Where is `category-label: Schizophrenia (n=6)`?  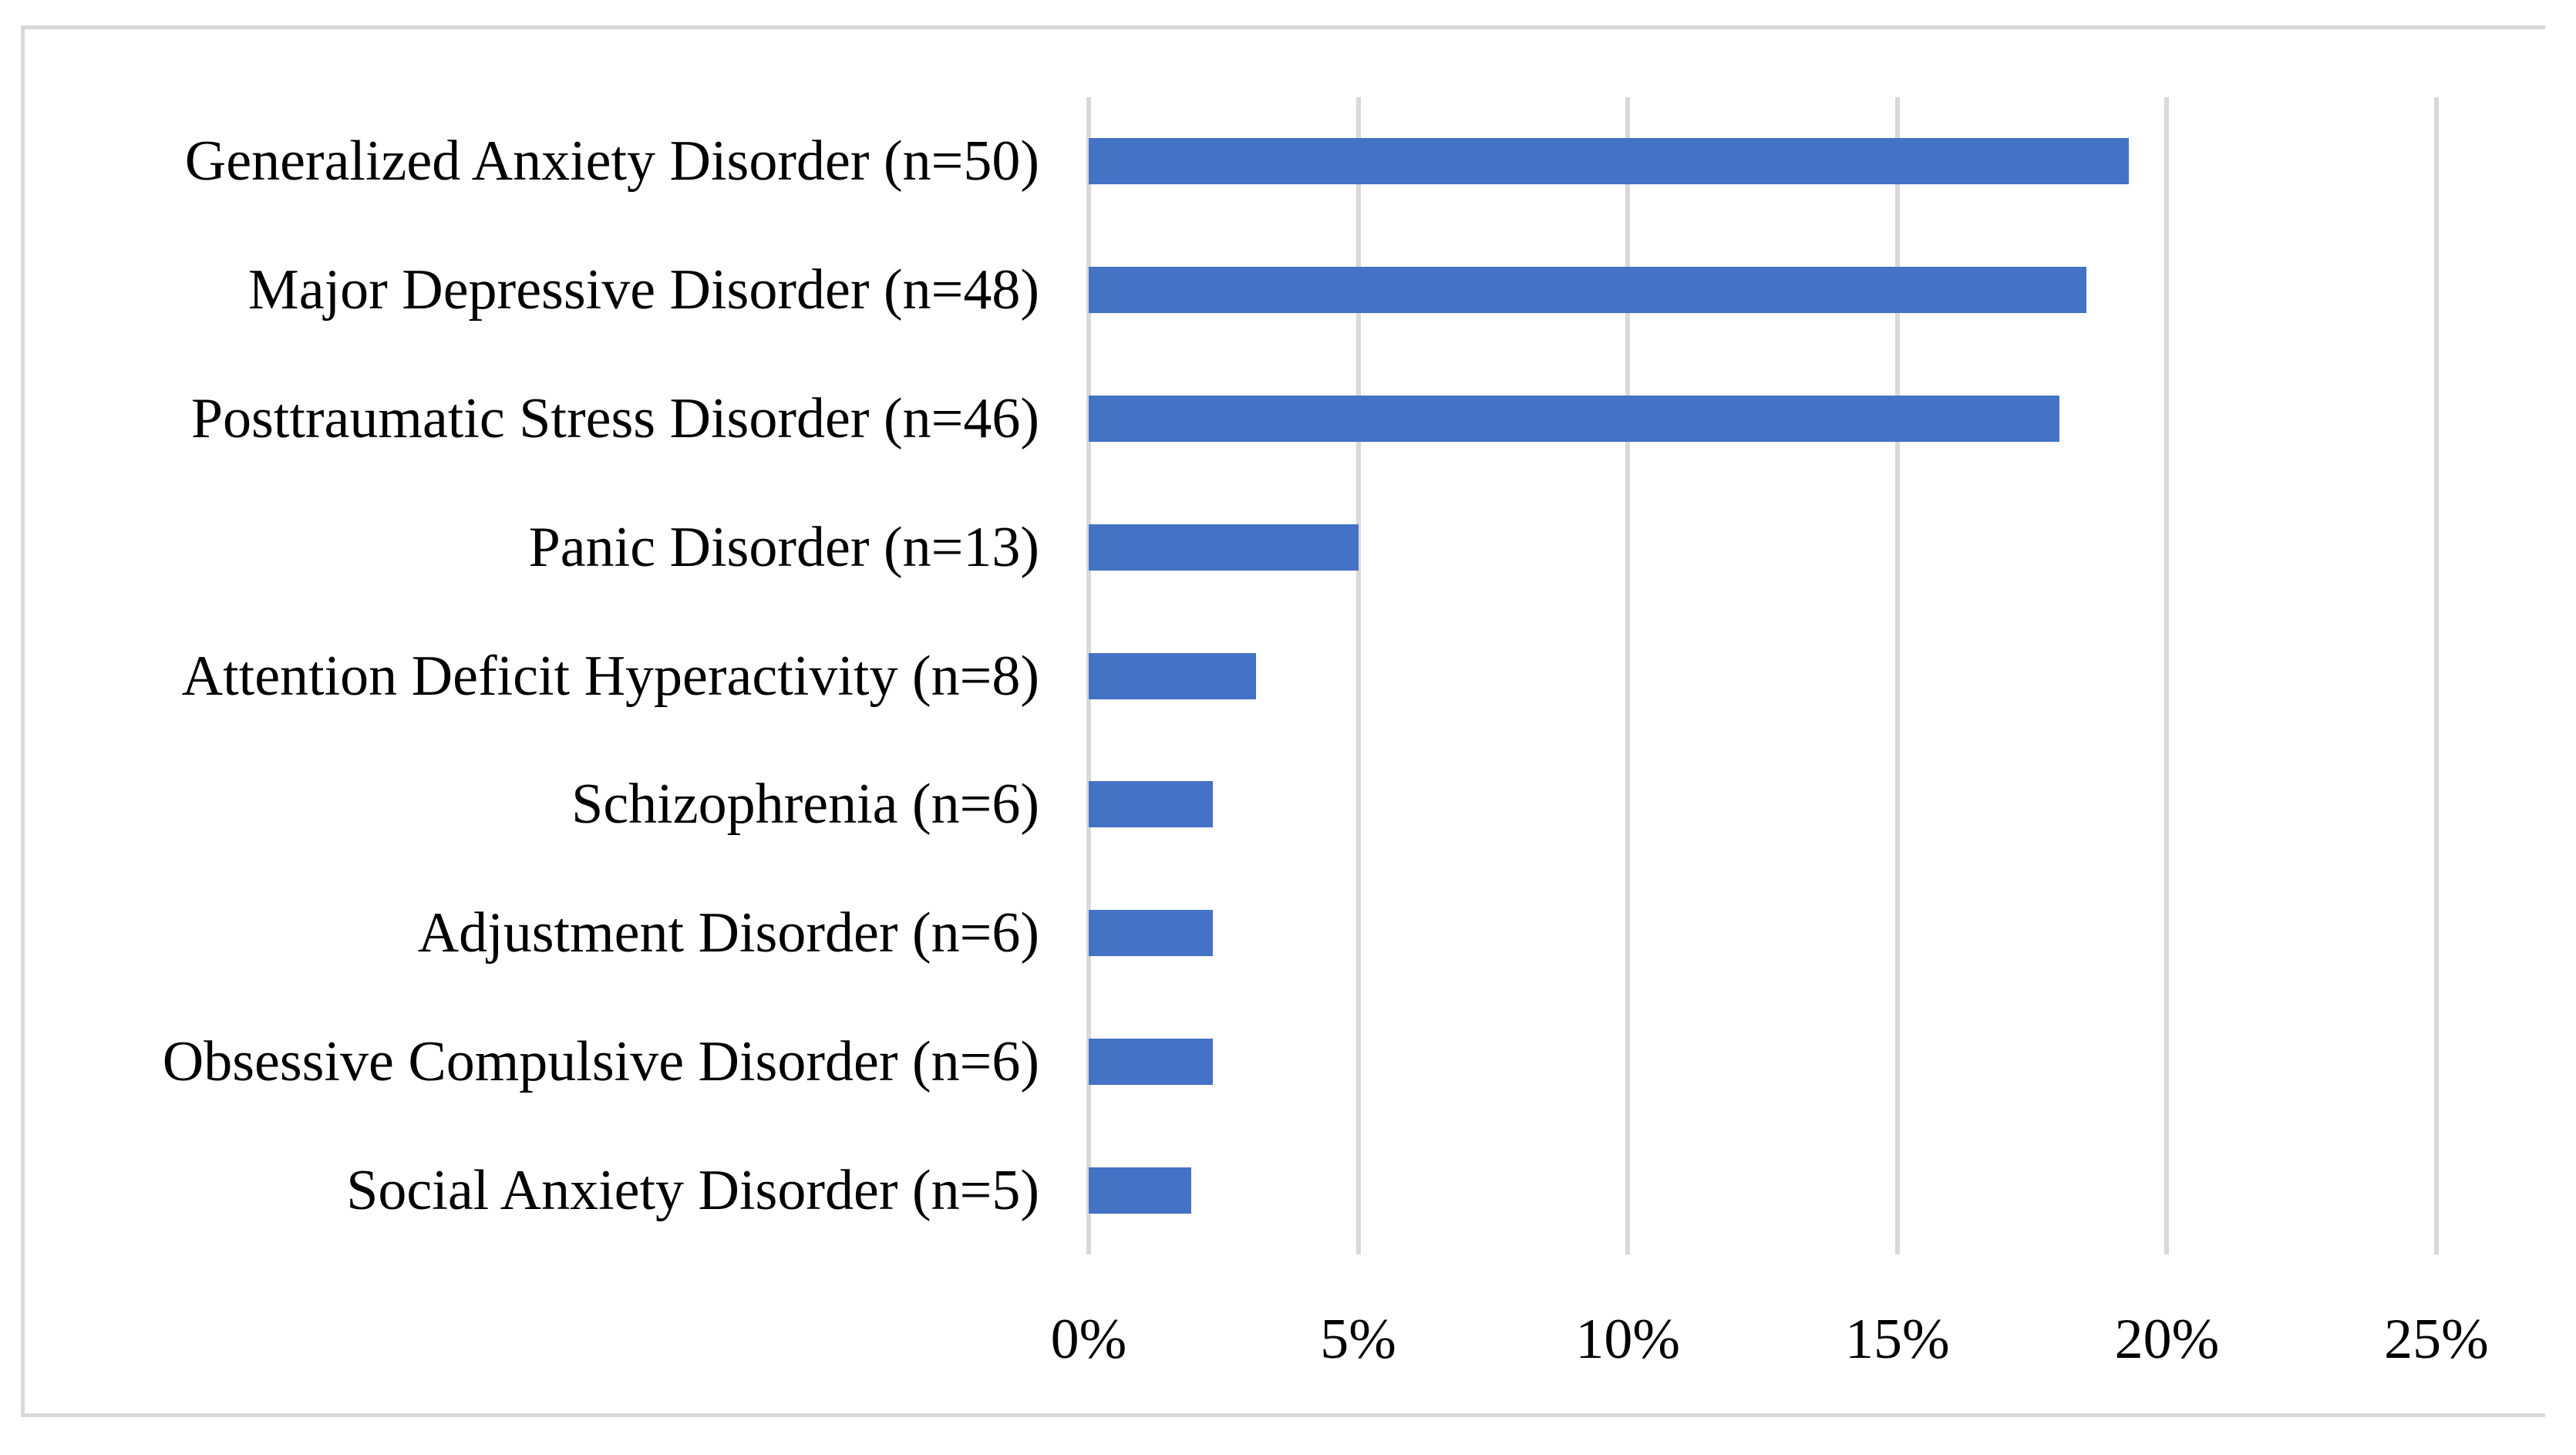
category-label: Schizophrenia (n=6) is located at coordinates (805, 805).